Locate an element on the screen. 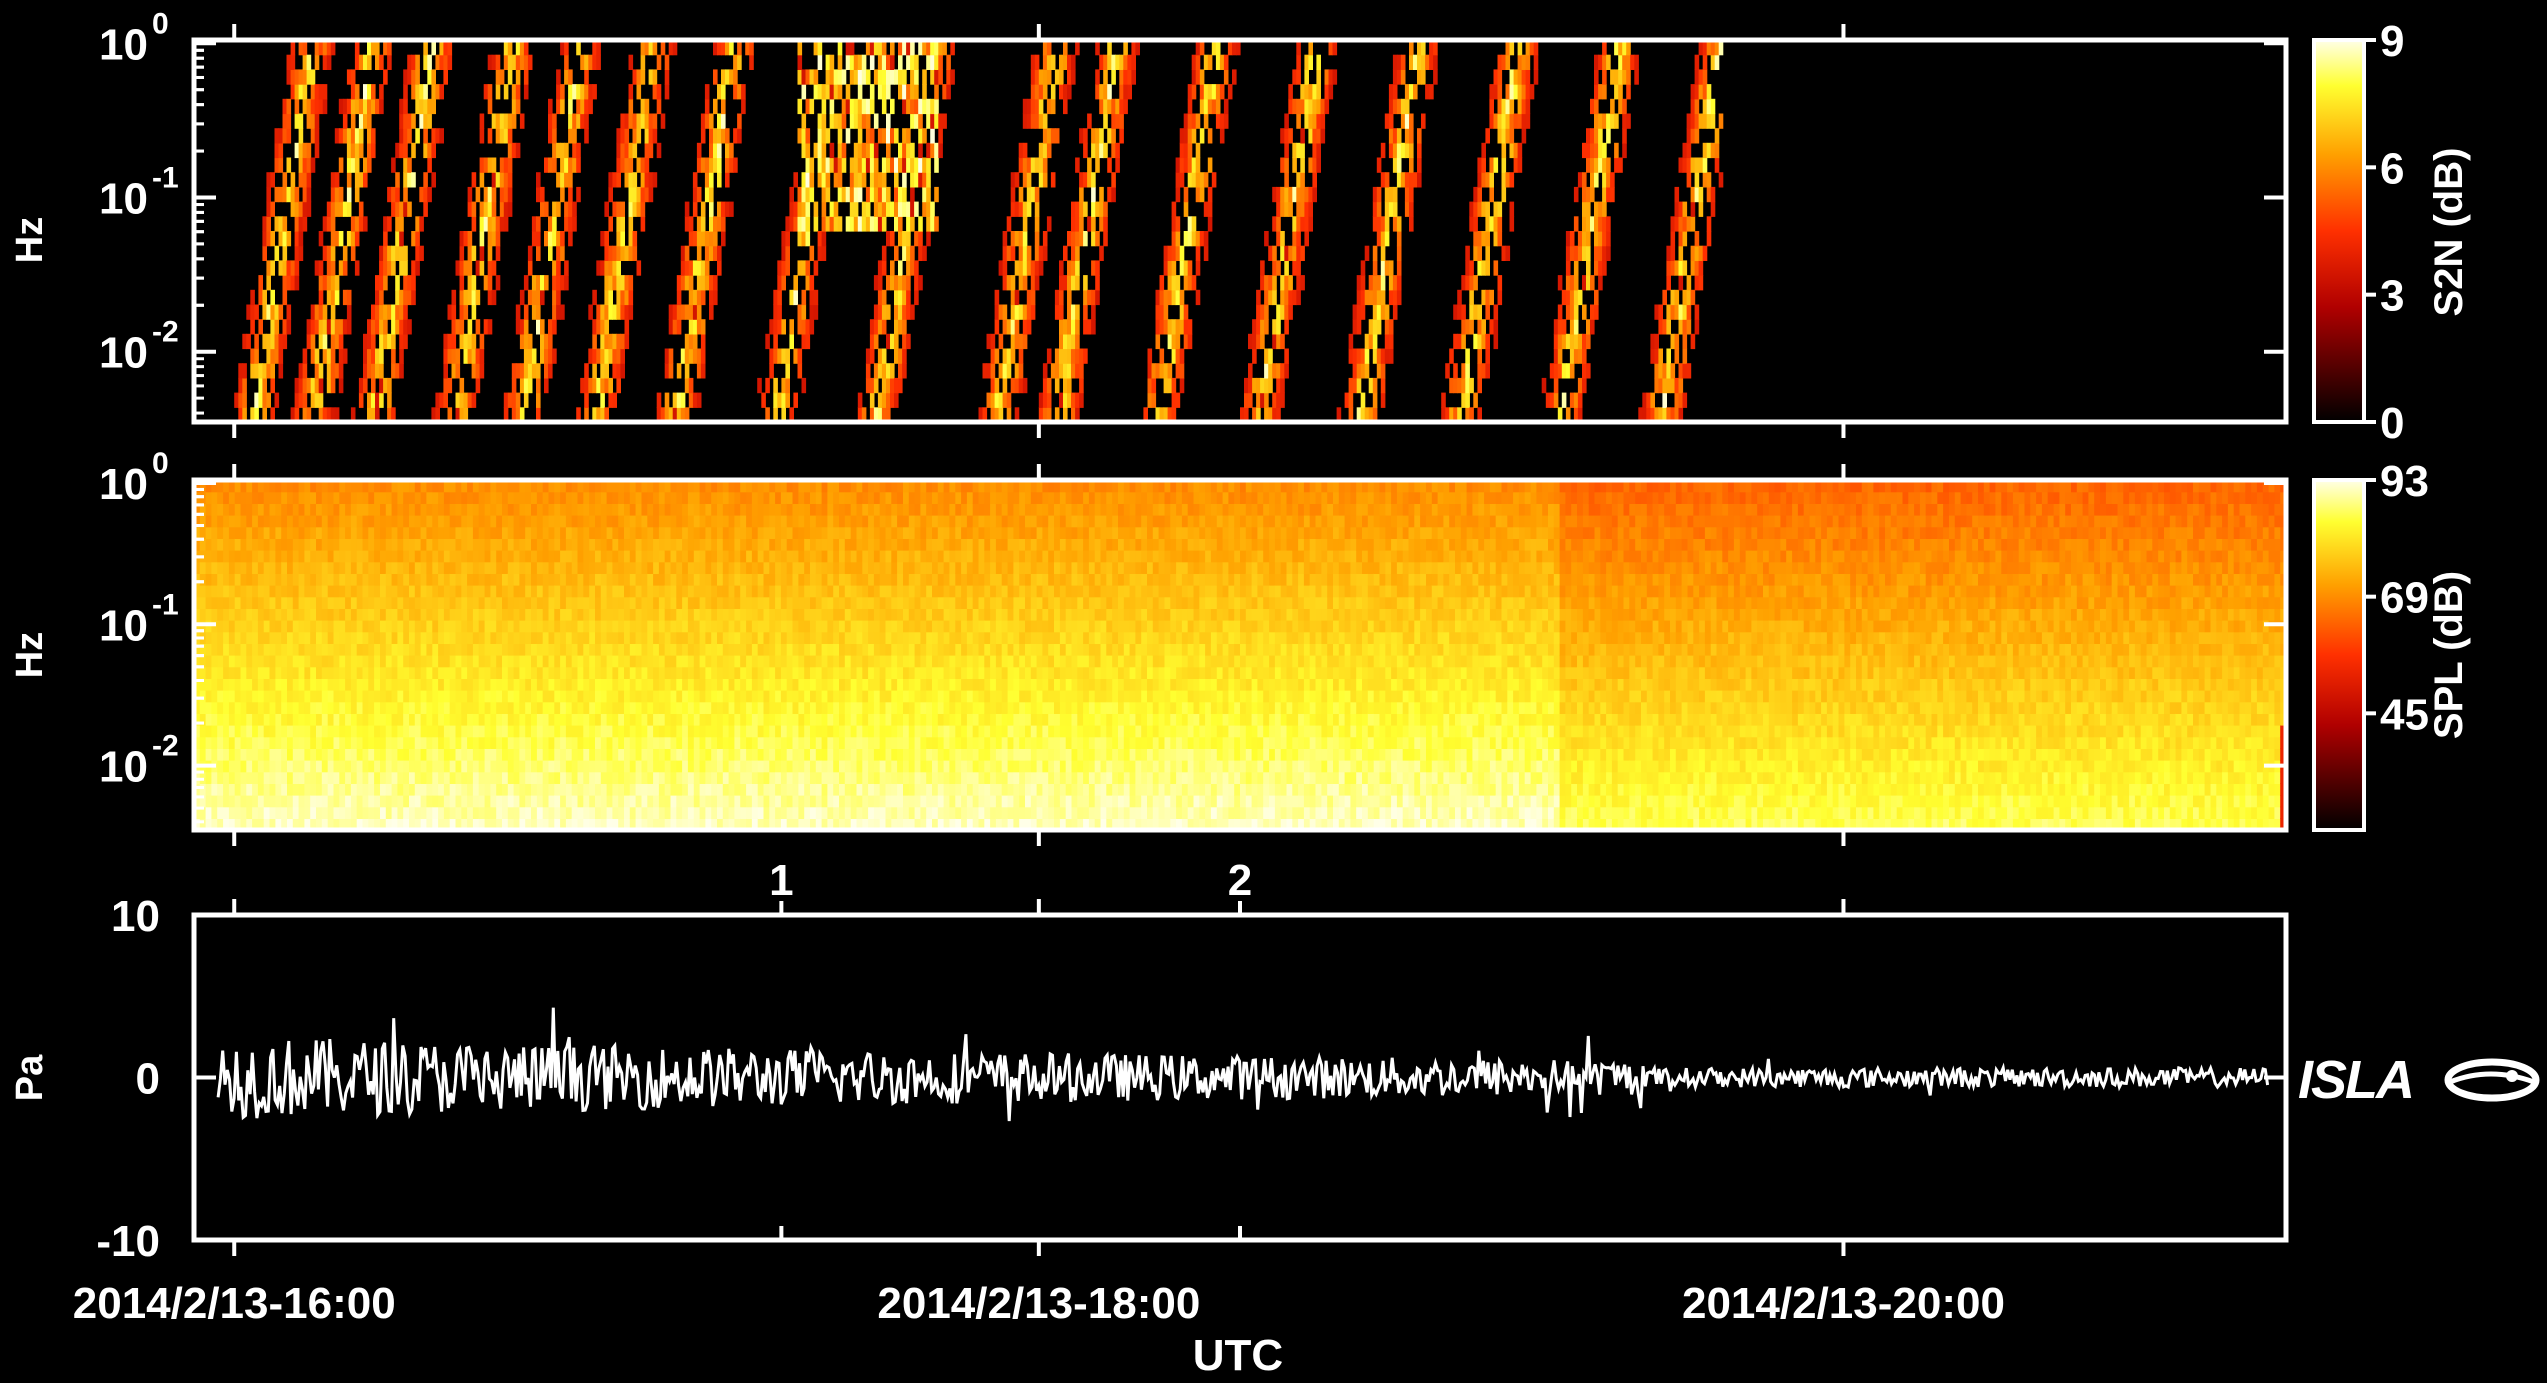 This screenshot has height=1383, width=2547. x-tick-label: 2014/2/13-16:00 is located at coordinates (234, 1303).